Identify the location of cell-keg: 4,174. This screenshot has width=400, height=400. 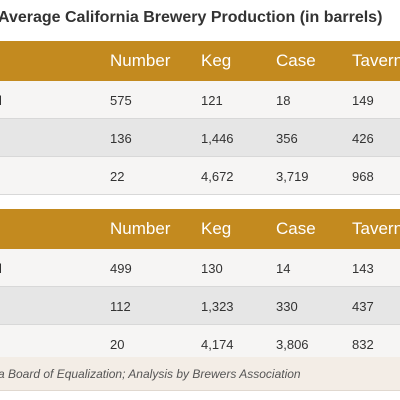
(217, 344).